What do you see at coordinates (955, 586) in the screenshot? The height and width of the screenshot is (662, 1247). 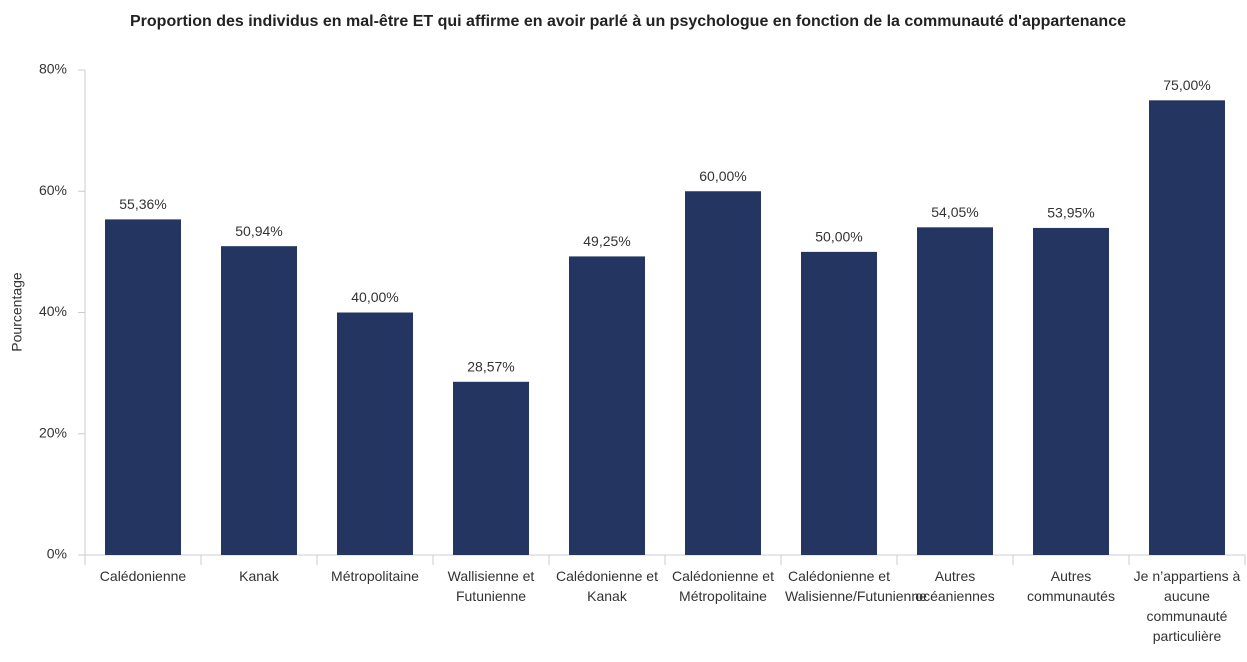 I see `x-tick-label: Autres océaniennes` at bounding box center [955, 586].